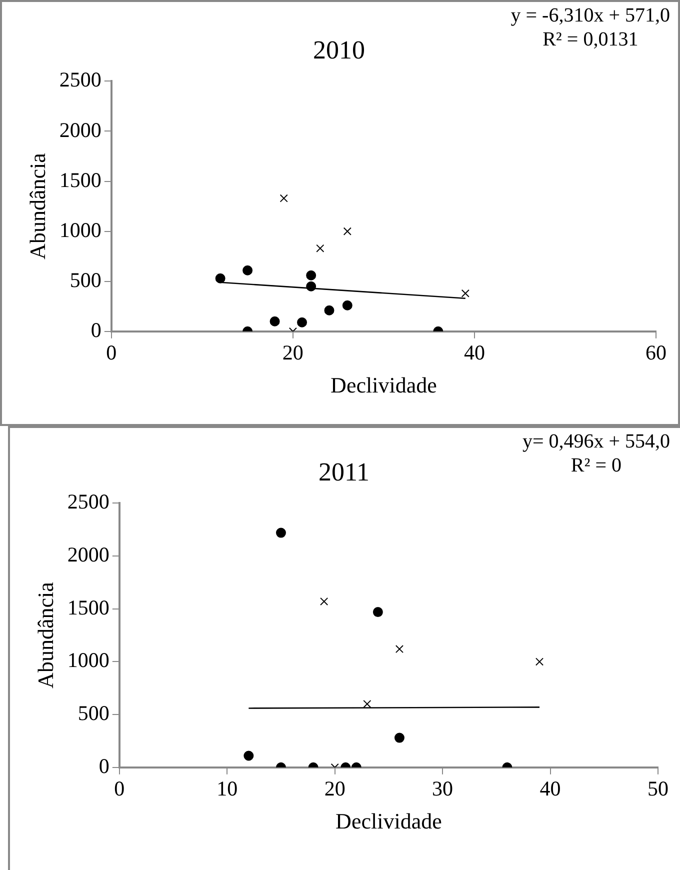  Describe the element at coordinates (590, 39) in the screenshot. I see `text: R² = 0,0131` at that location.